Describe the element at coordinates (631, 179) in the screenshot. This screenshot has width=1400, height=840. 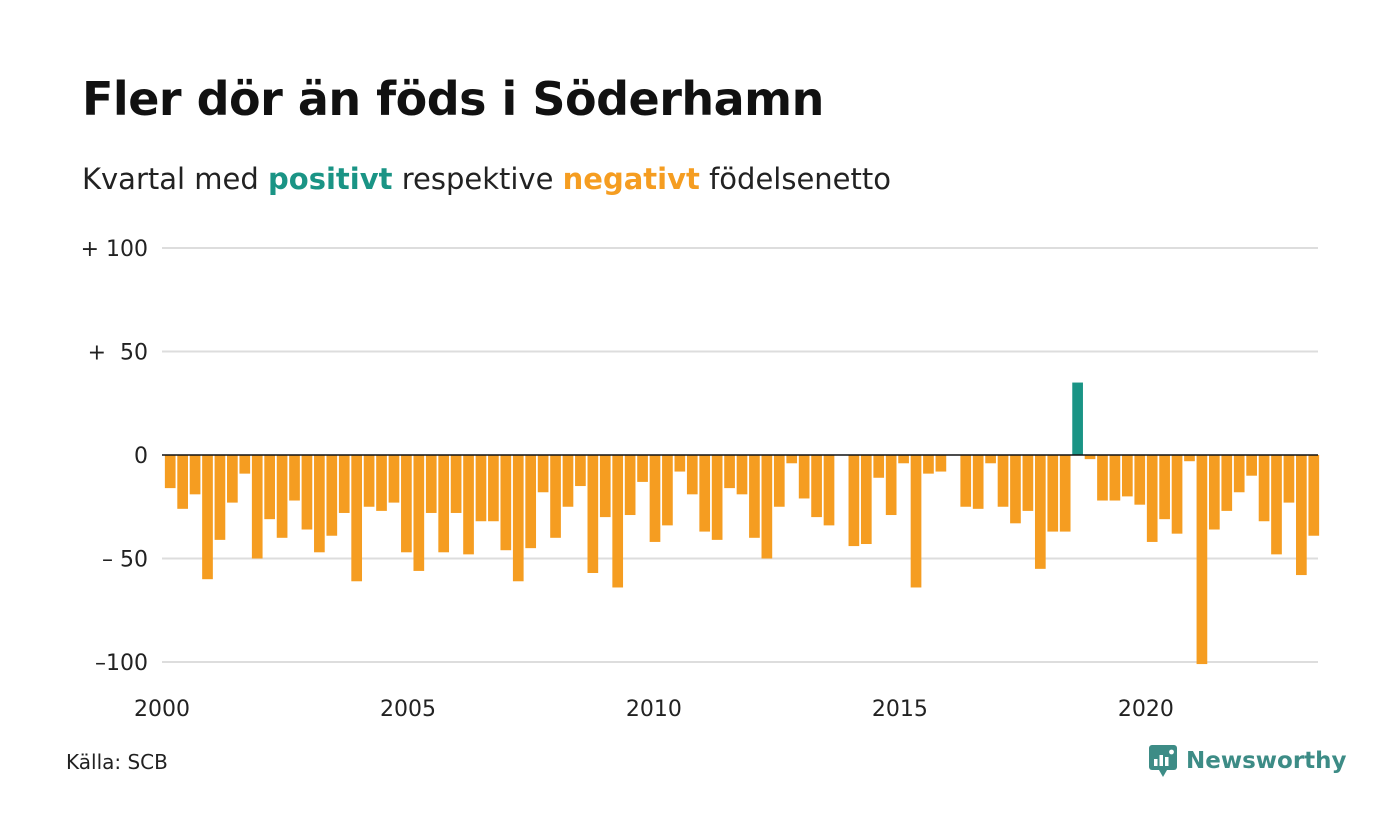
I see `subtitle-negative: negativt` at that location.